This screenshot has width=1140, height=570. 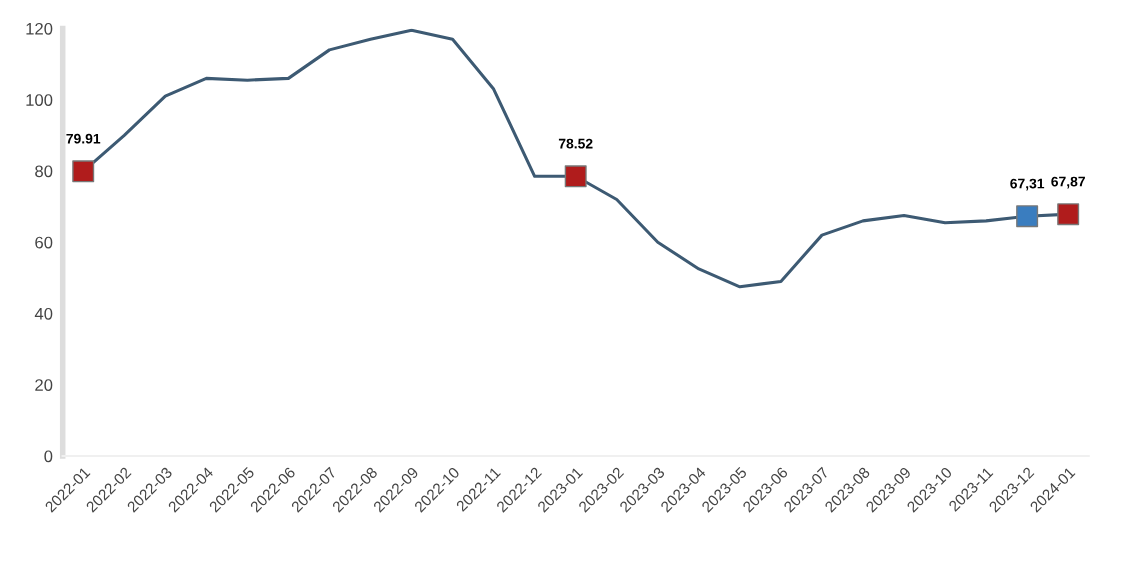 I want to click on y-tick-label: 60, so click(x=44, y=242).